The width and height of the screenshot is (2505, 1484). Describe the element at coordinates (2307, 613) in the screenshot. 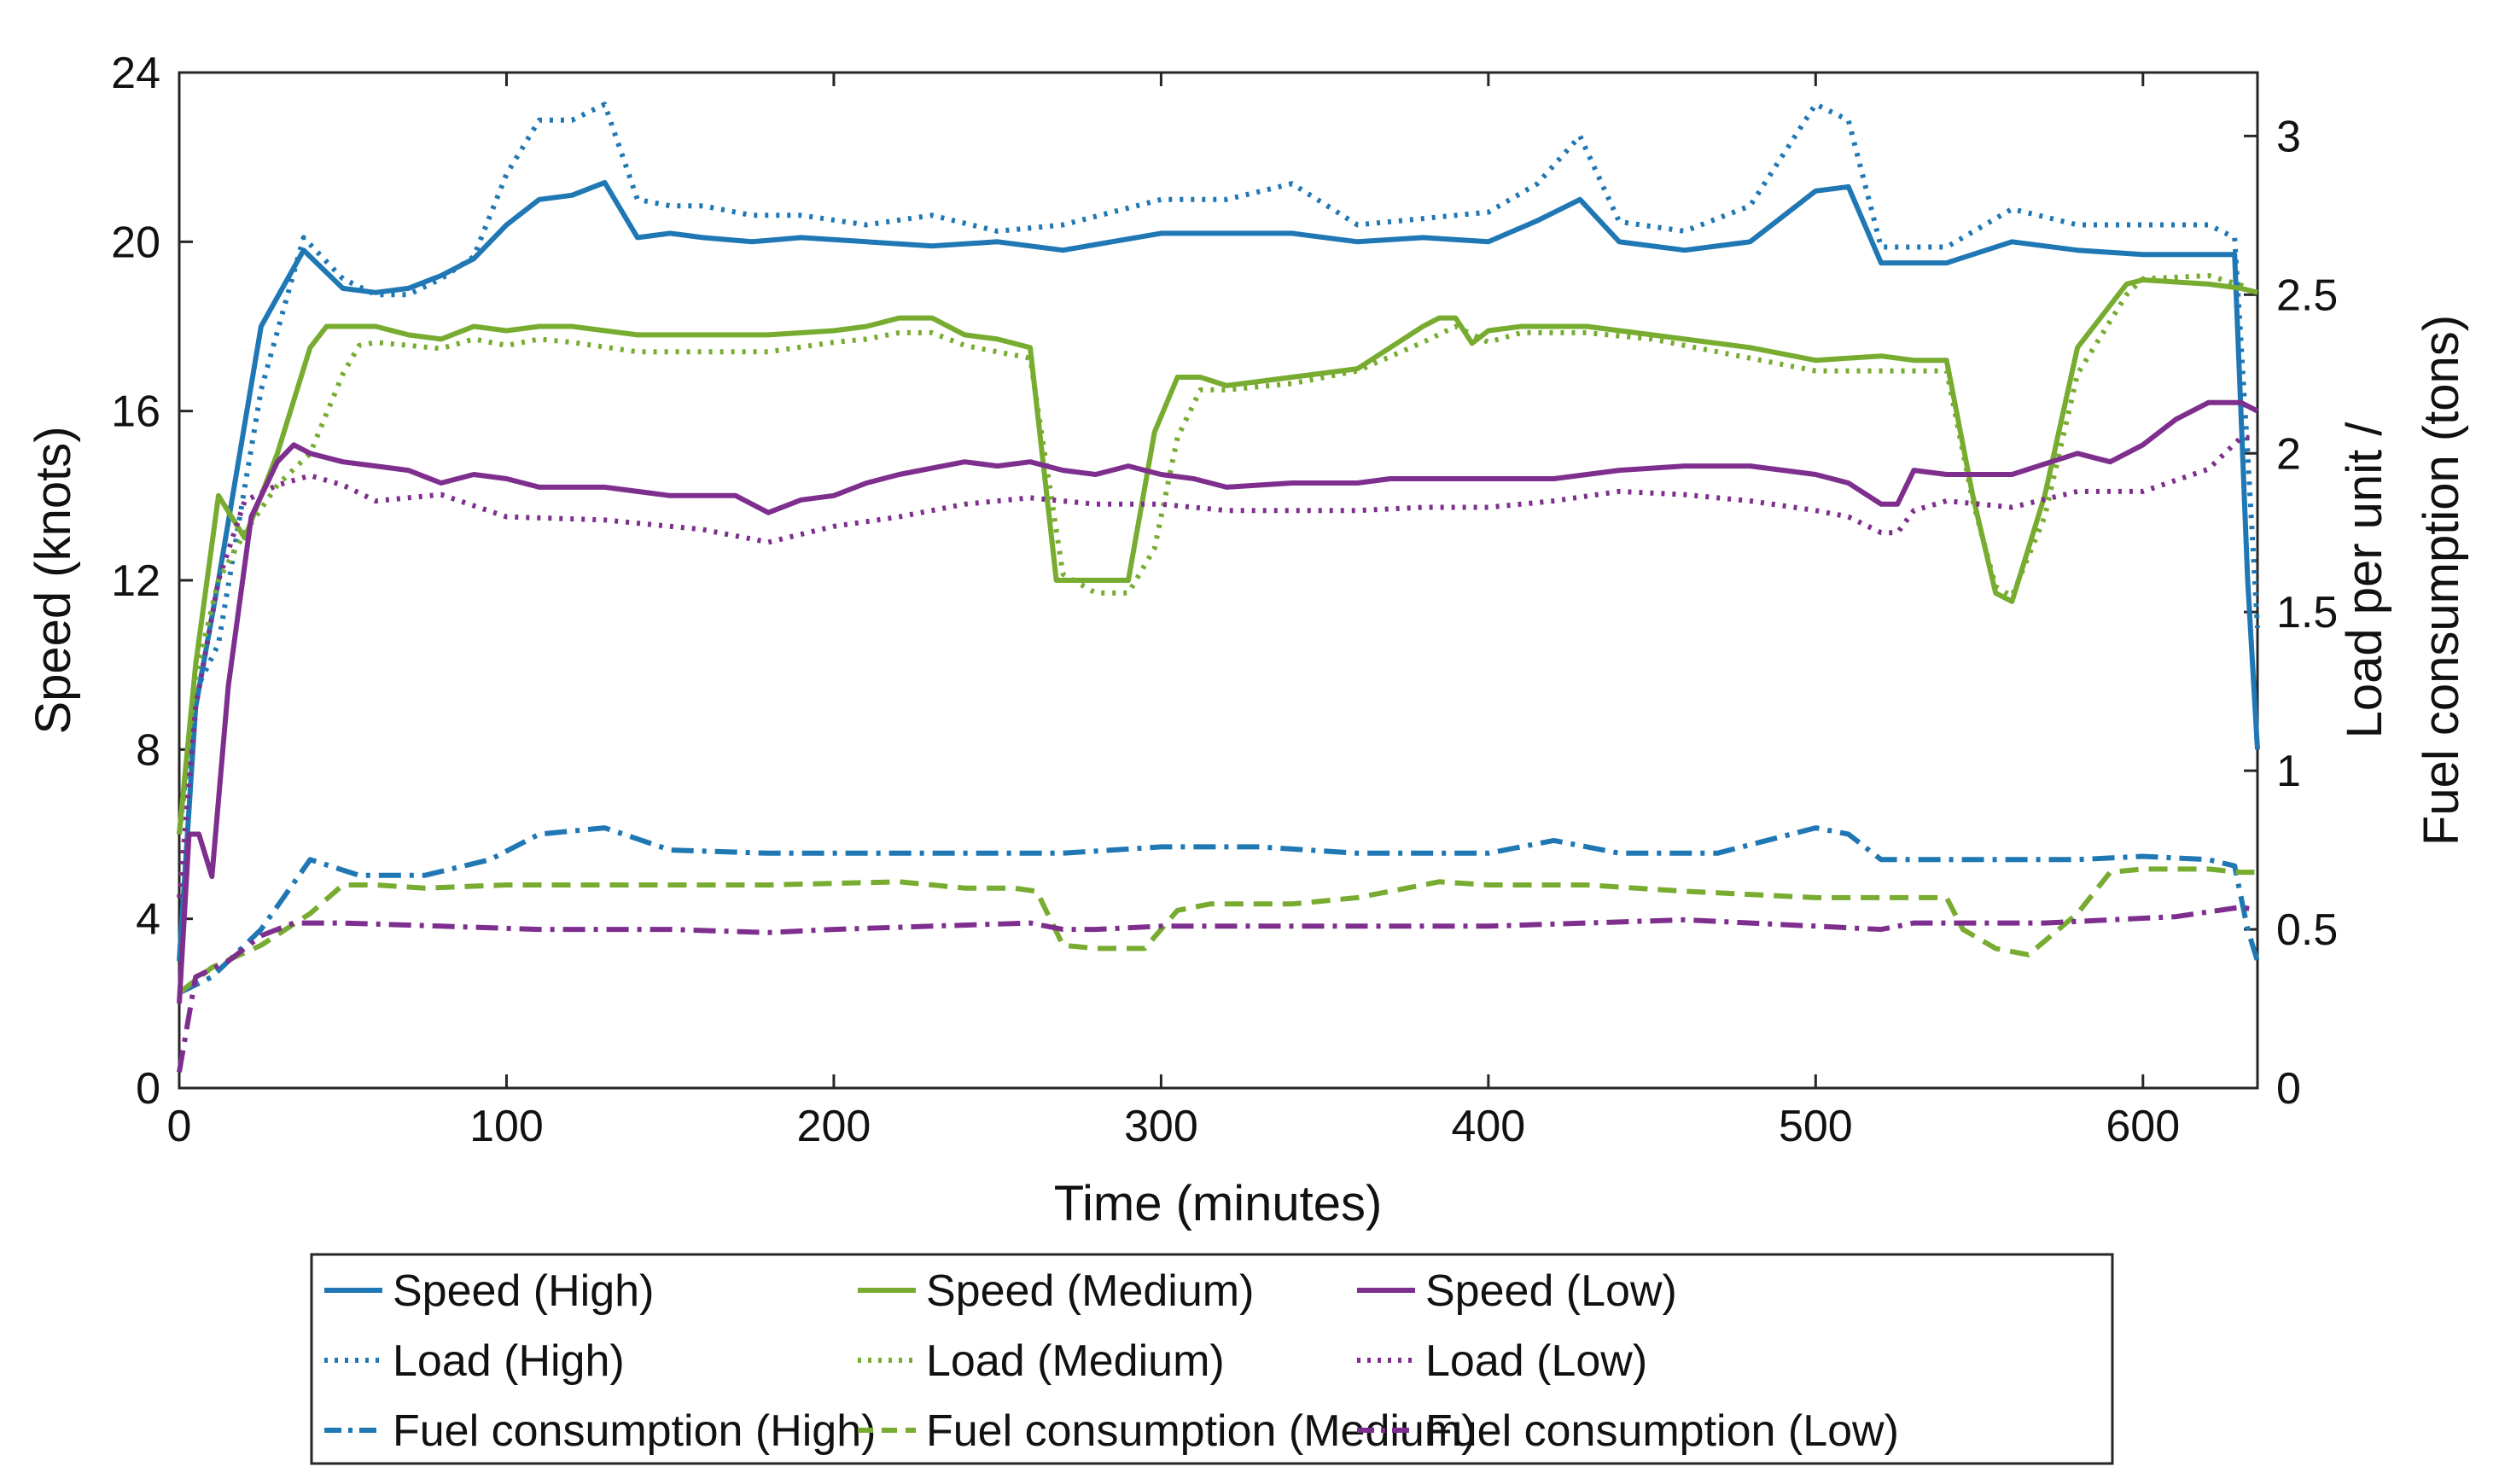

I see `y-right-tick-label: 1.5` at that location.